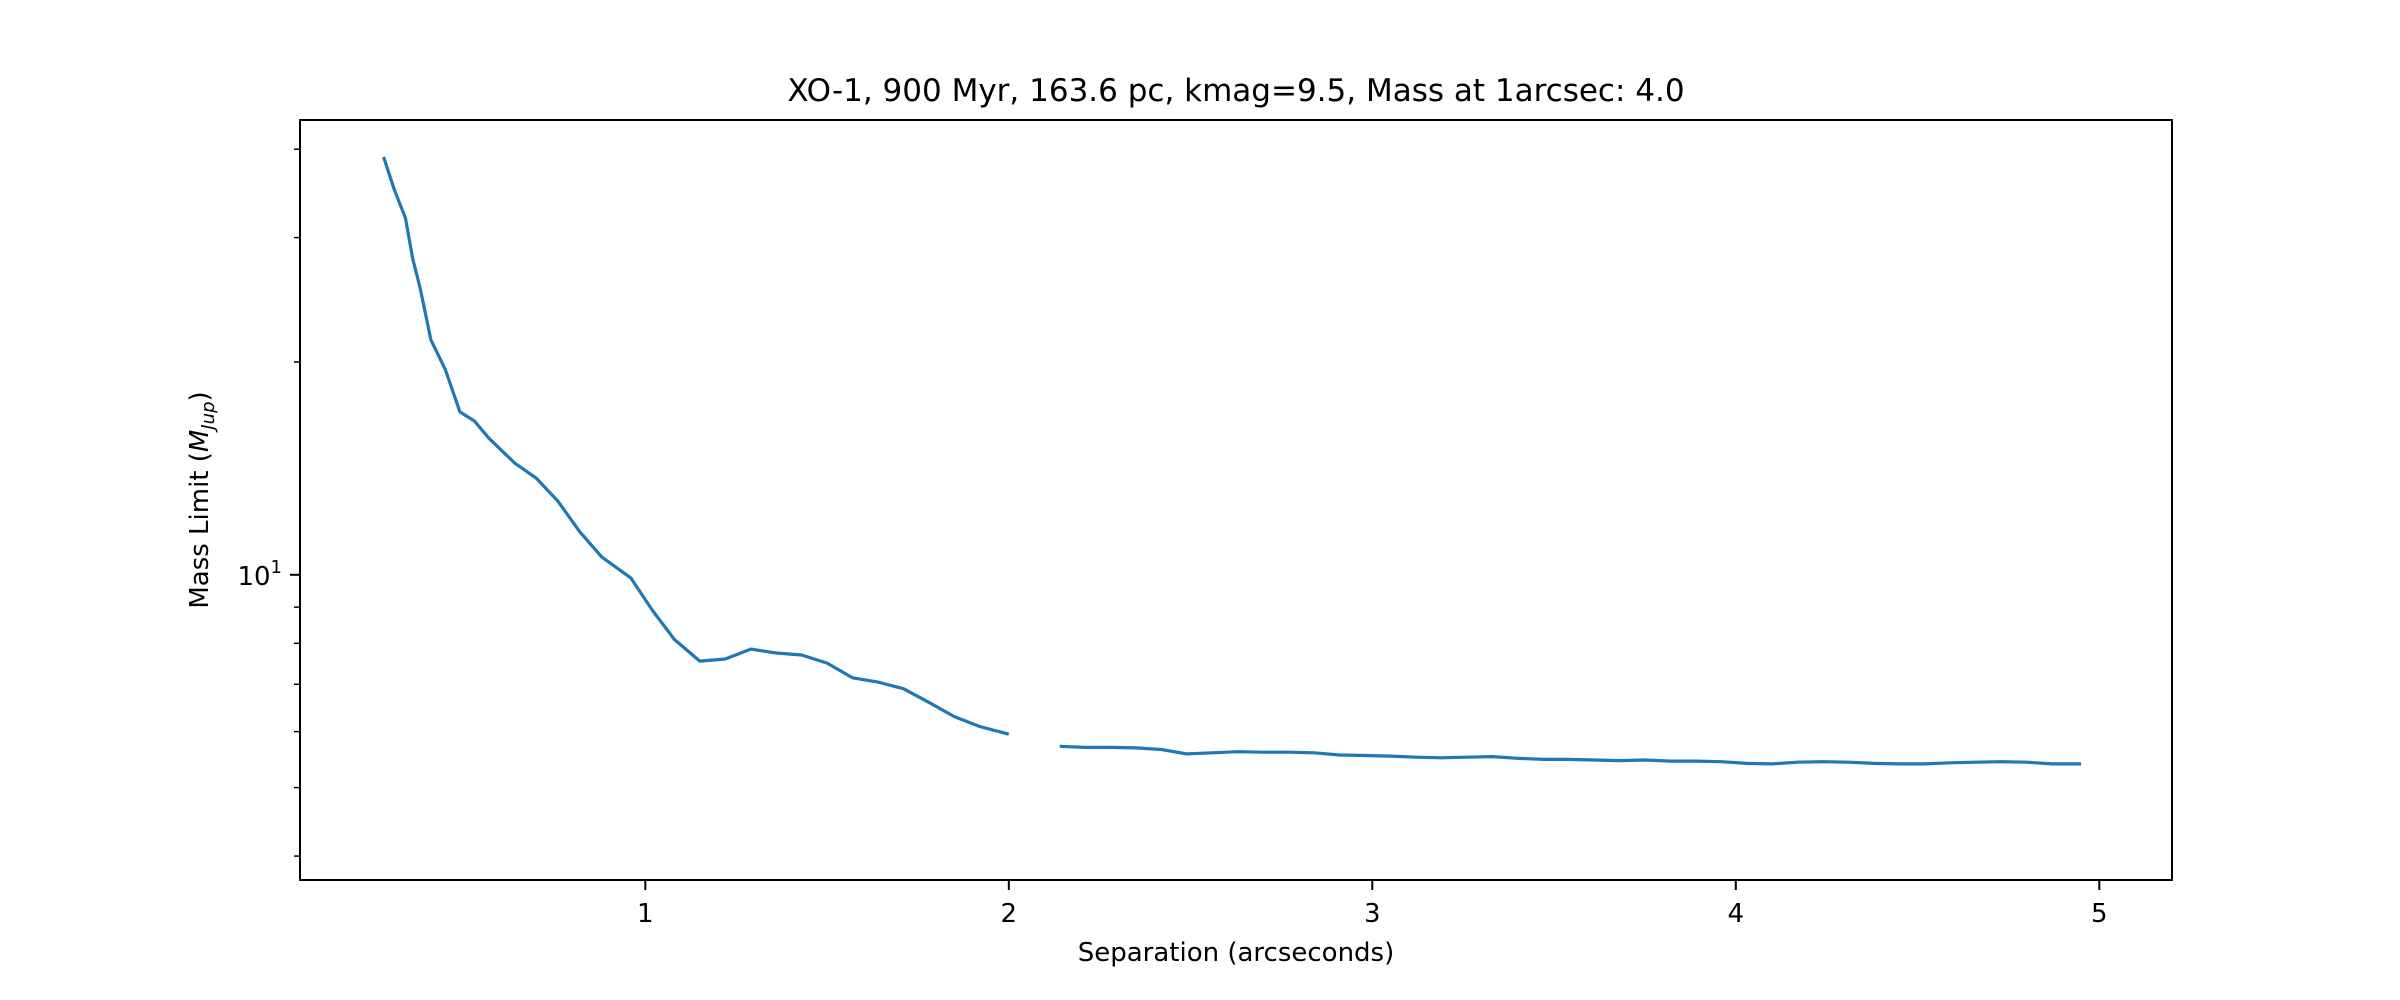 The image size is (2400, 1000). I want to click on x-tick-label: 2, so click(1009, 914).